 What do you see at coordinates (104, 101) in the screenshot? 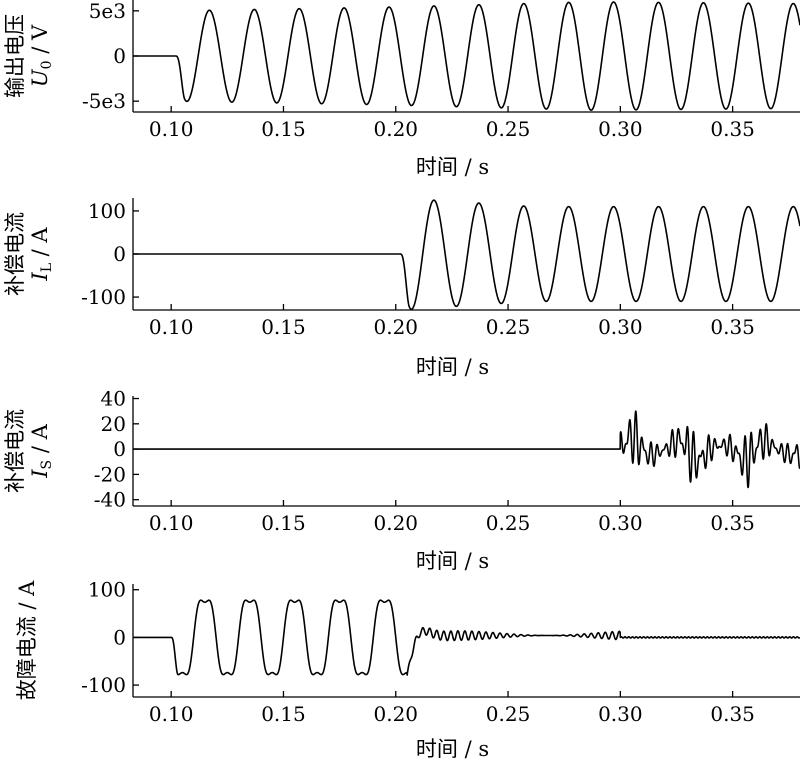
I see `y-tick-label: -5e3` at bounding box center [104, 101].